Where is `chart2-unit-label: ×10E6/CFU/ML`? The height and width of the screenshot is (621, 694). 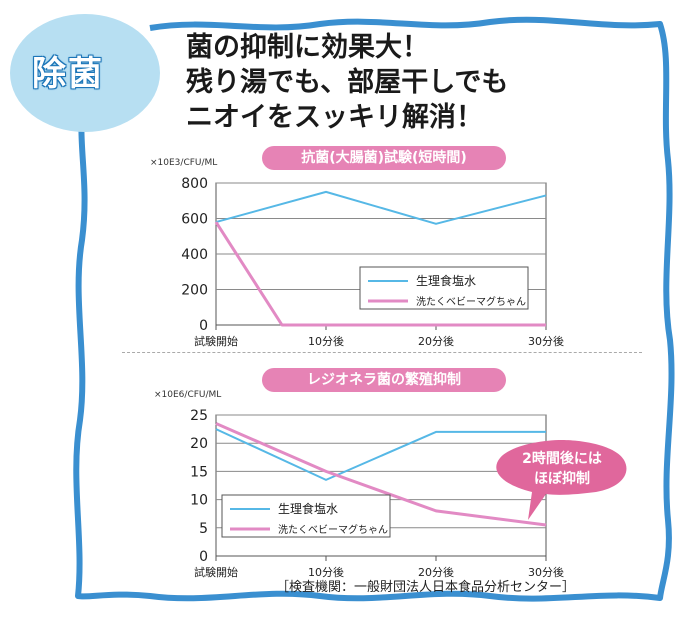 chart2-unit-label: ×10E6/CFU/ML is located at coordinates (188, 395).